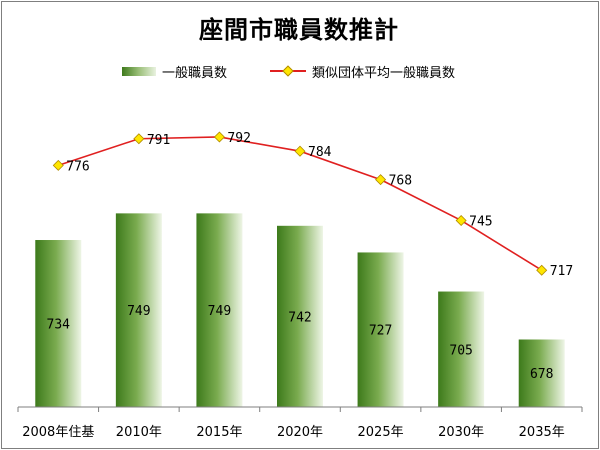 The width and height of the screenshot is (600, 450). Describe the element at coordinates (300, 432) in the screenshot. I see `x-tick-label: 2020年` at that location.